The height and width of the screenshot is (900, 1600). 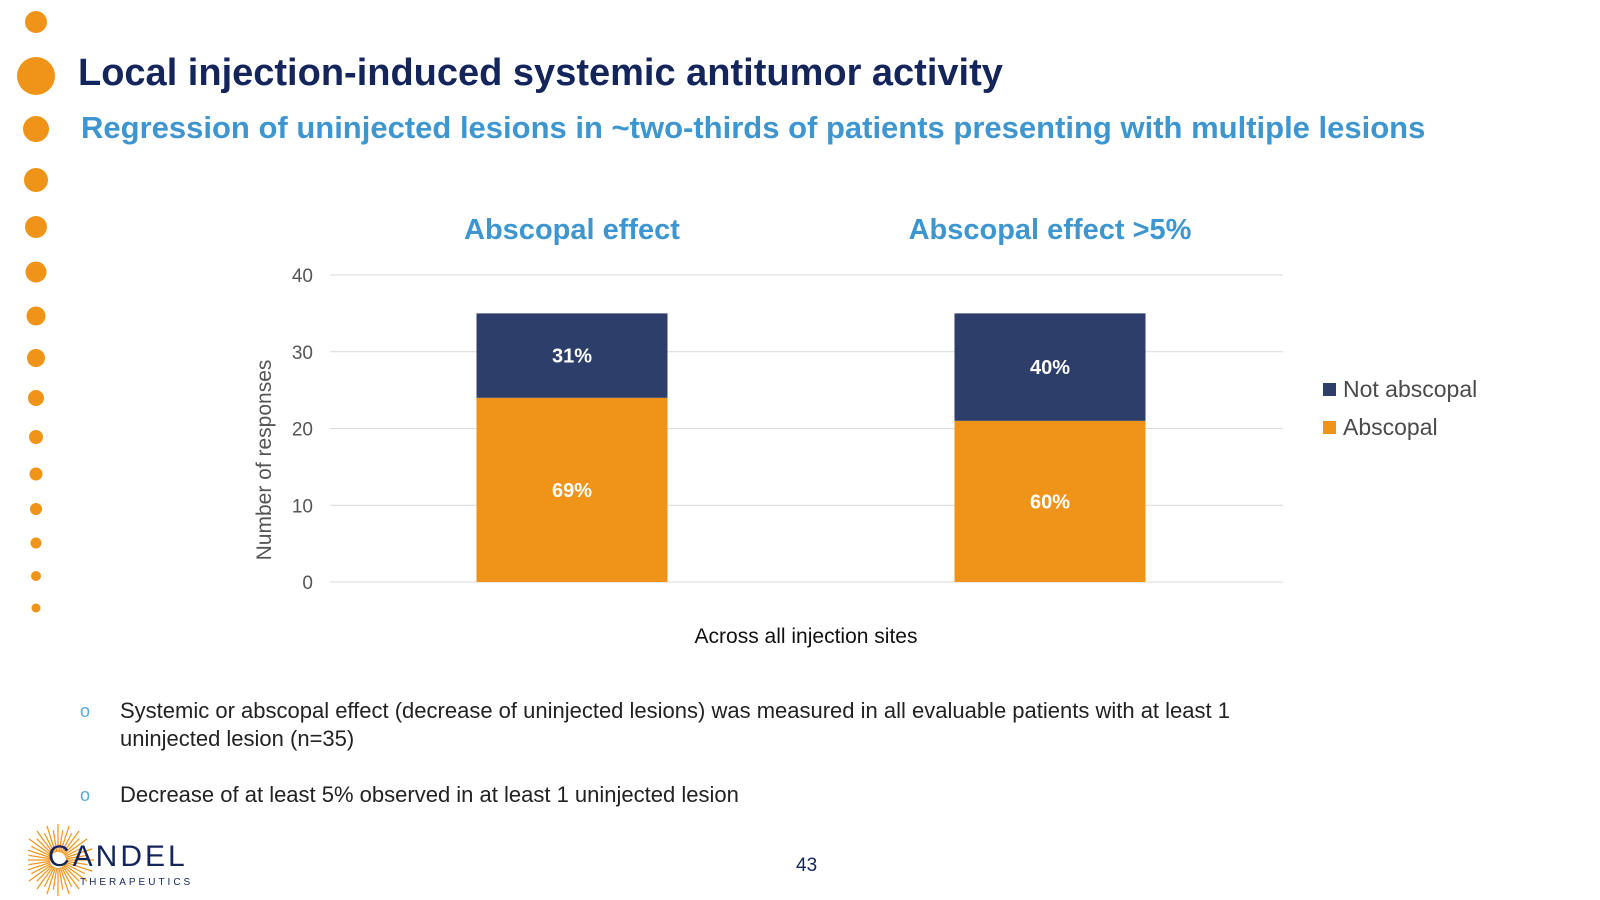 I want to click on legend-item-abscopal: Abscopal, so click(x=1400, y=427).